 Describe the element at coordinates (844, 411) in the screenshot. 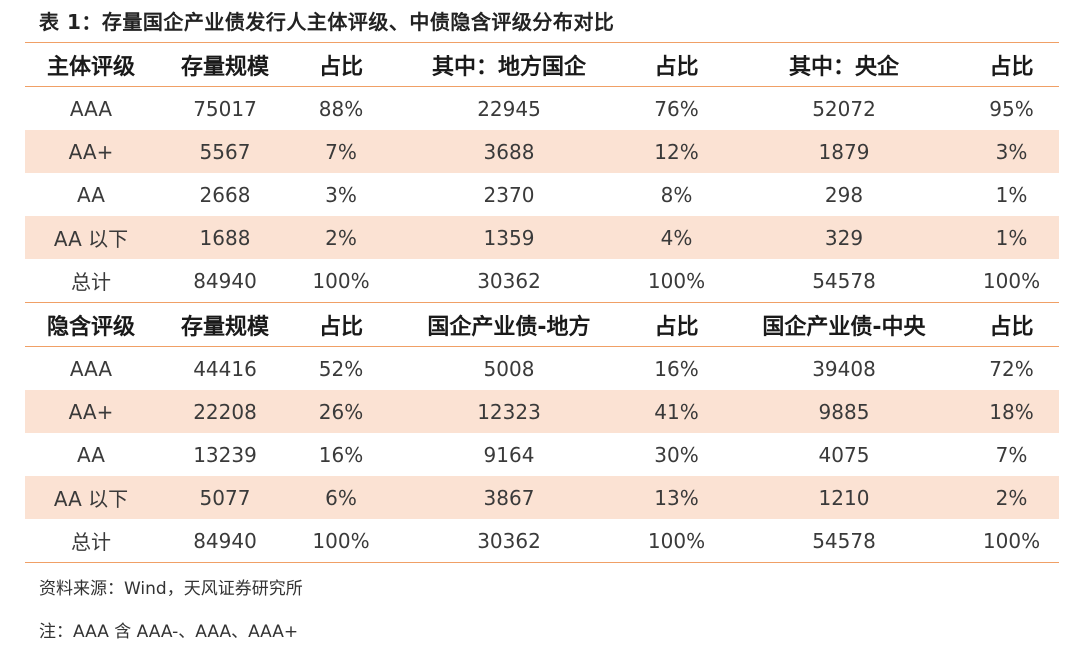

I see `table-cell: 9885` at that location.